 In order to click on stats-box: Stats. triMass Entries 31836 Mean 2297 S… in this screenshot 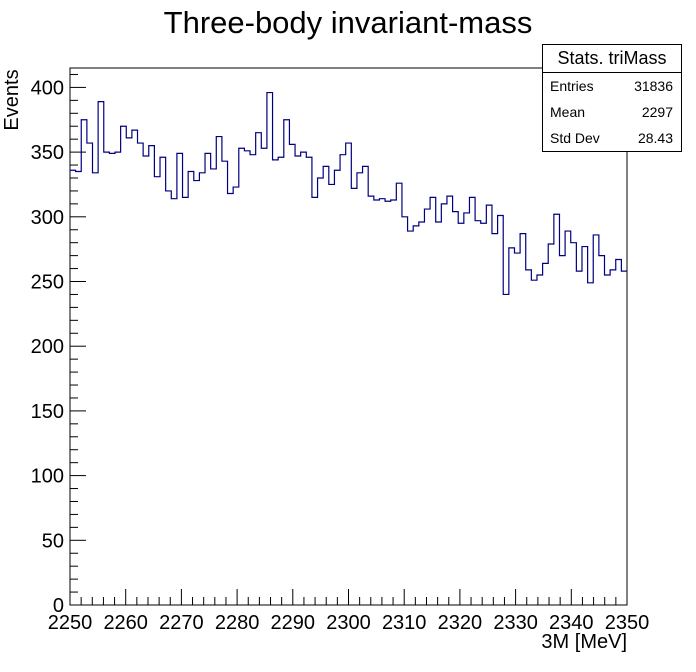, I will do `click(612, 98)`.